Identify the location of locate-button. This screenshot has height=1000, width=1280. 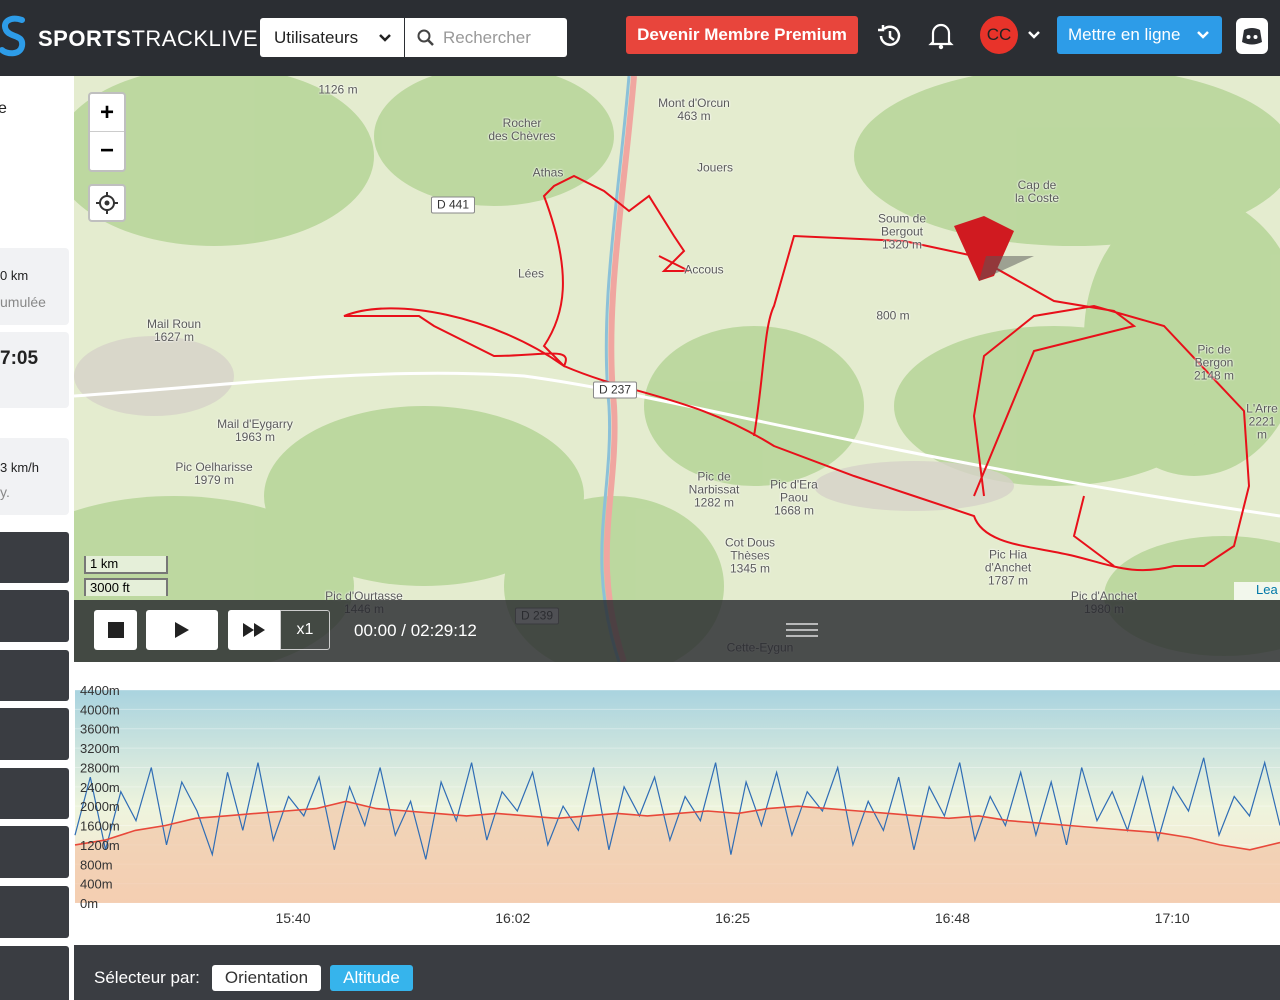
(107, 203).